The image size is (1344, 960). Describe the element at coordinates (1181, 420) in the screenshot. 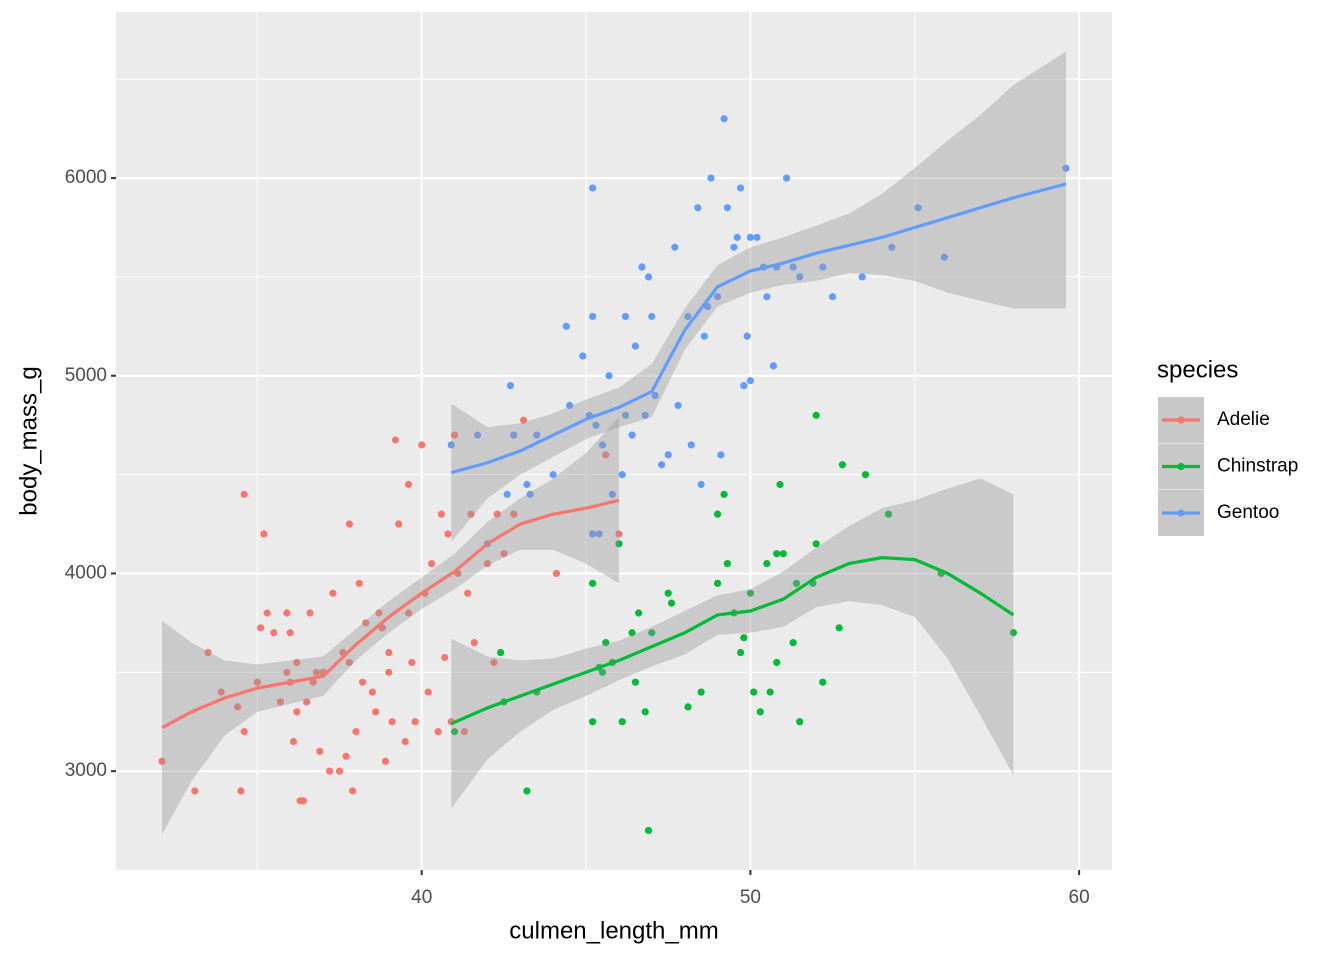

I see `legend-point` at that location.